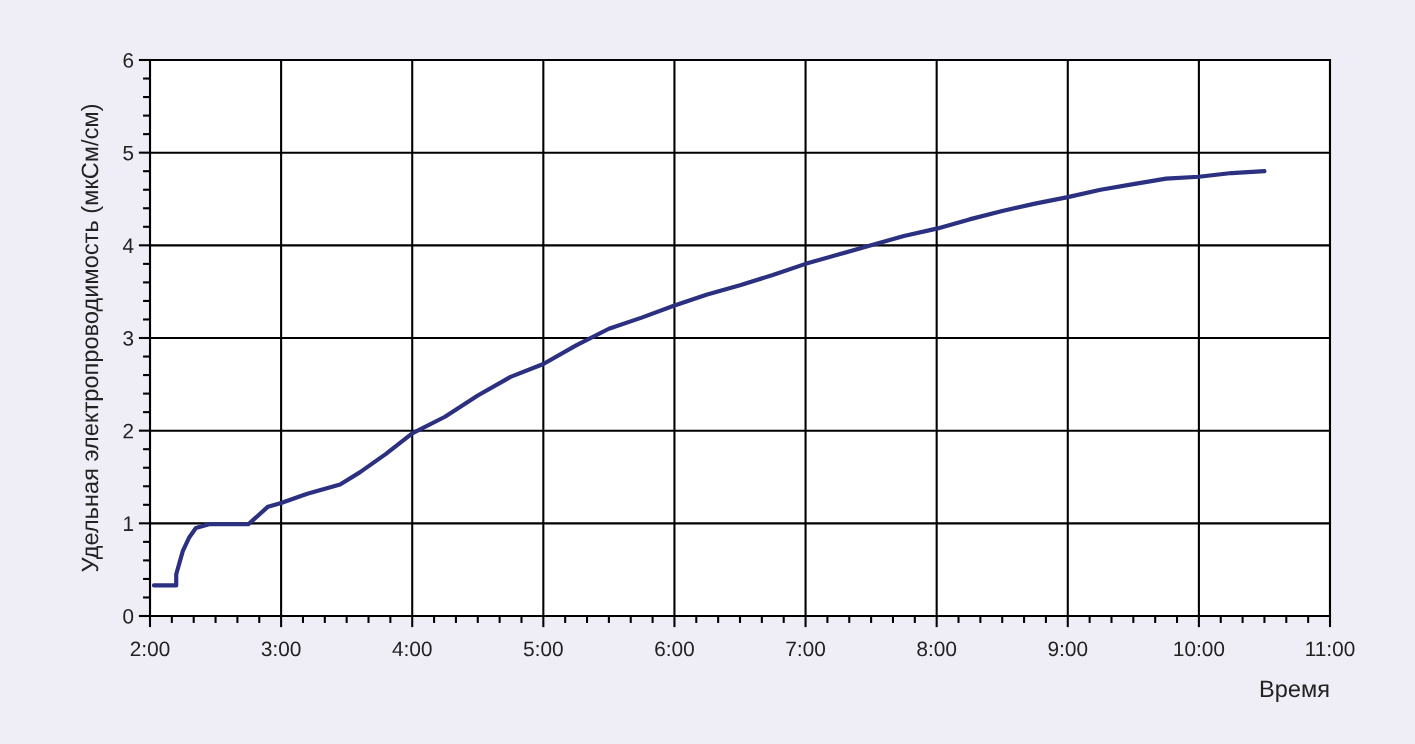 The height and width of the screenshot is (744, 1415). I want to click on y-axis-title: Удельная электропроводимость (мкСм/см), so click(91, 338).